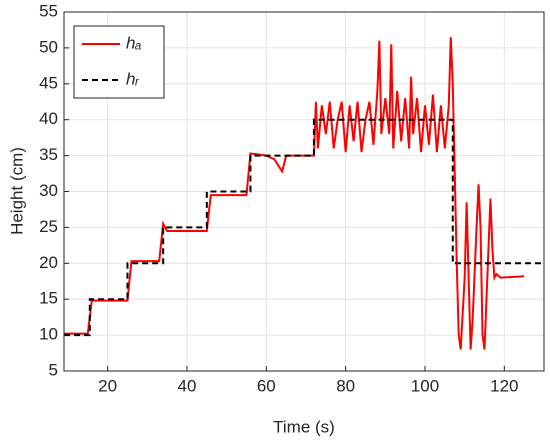 The height and width of the screenshot is (443, 550). What do you see at coordinates (48, 82) in the screenshot?
I see `y-tick-label: 45` at bounding box center [48, 82].